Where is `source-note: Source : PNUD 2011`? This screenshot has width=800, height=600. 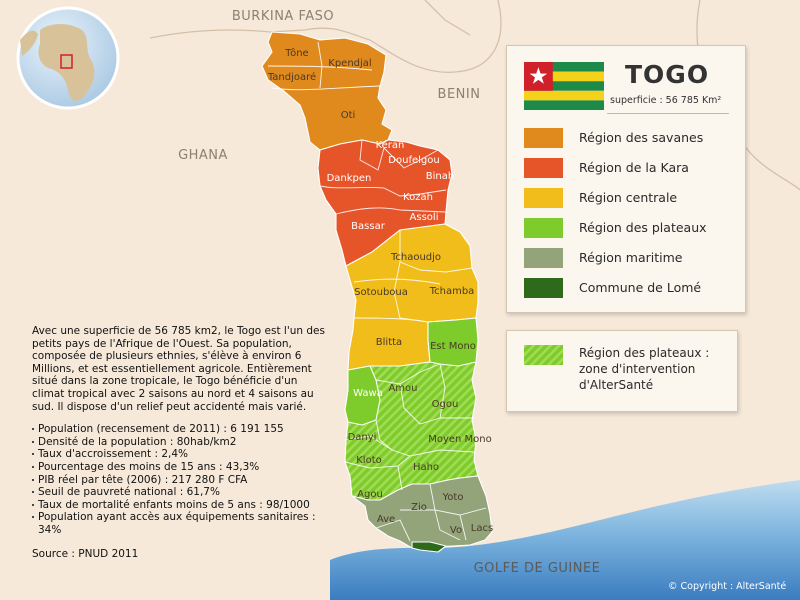
source-note: Source : PNUD 2011 is located at coordinates (85, 553).